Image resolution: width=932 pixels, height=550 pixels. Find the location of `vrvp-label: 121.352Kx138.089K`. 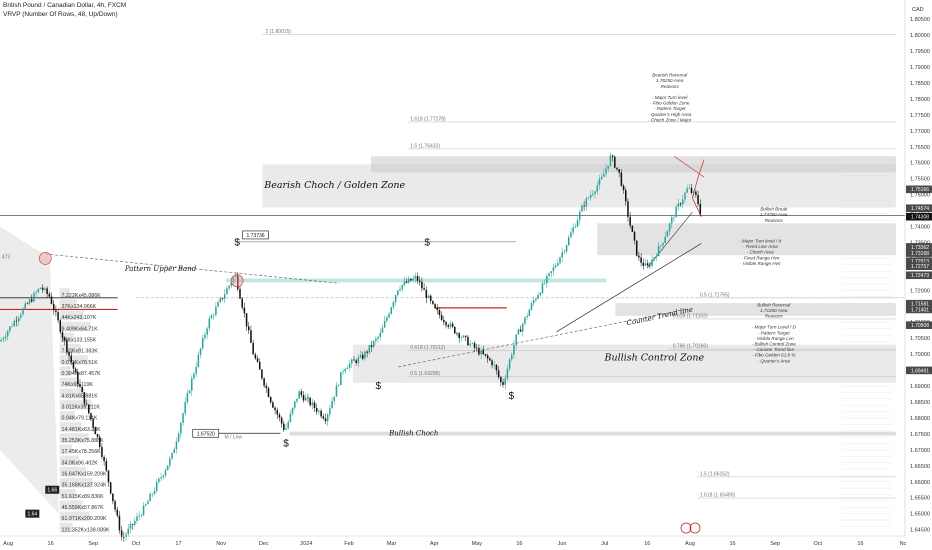

vrvp-label: 121.352Kx138.089K is located at coordinates (86, 530).